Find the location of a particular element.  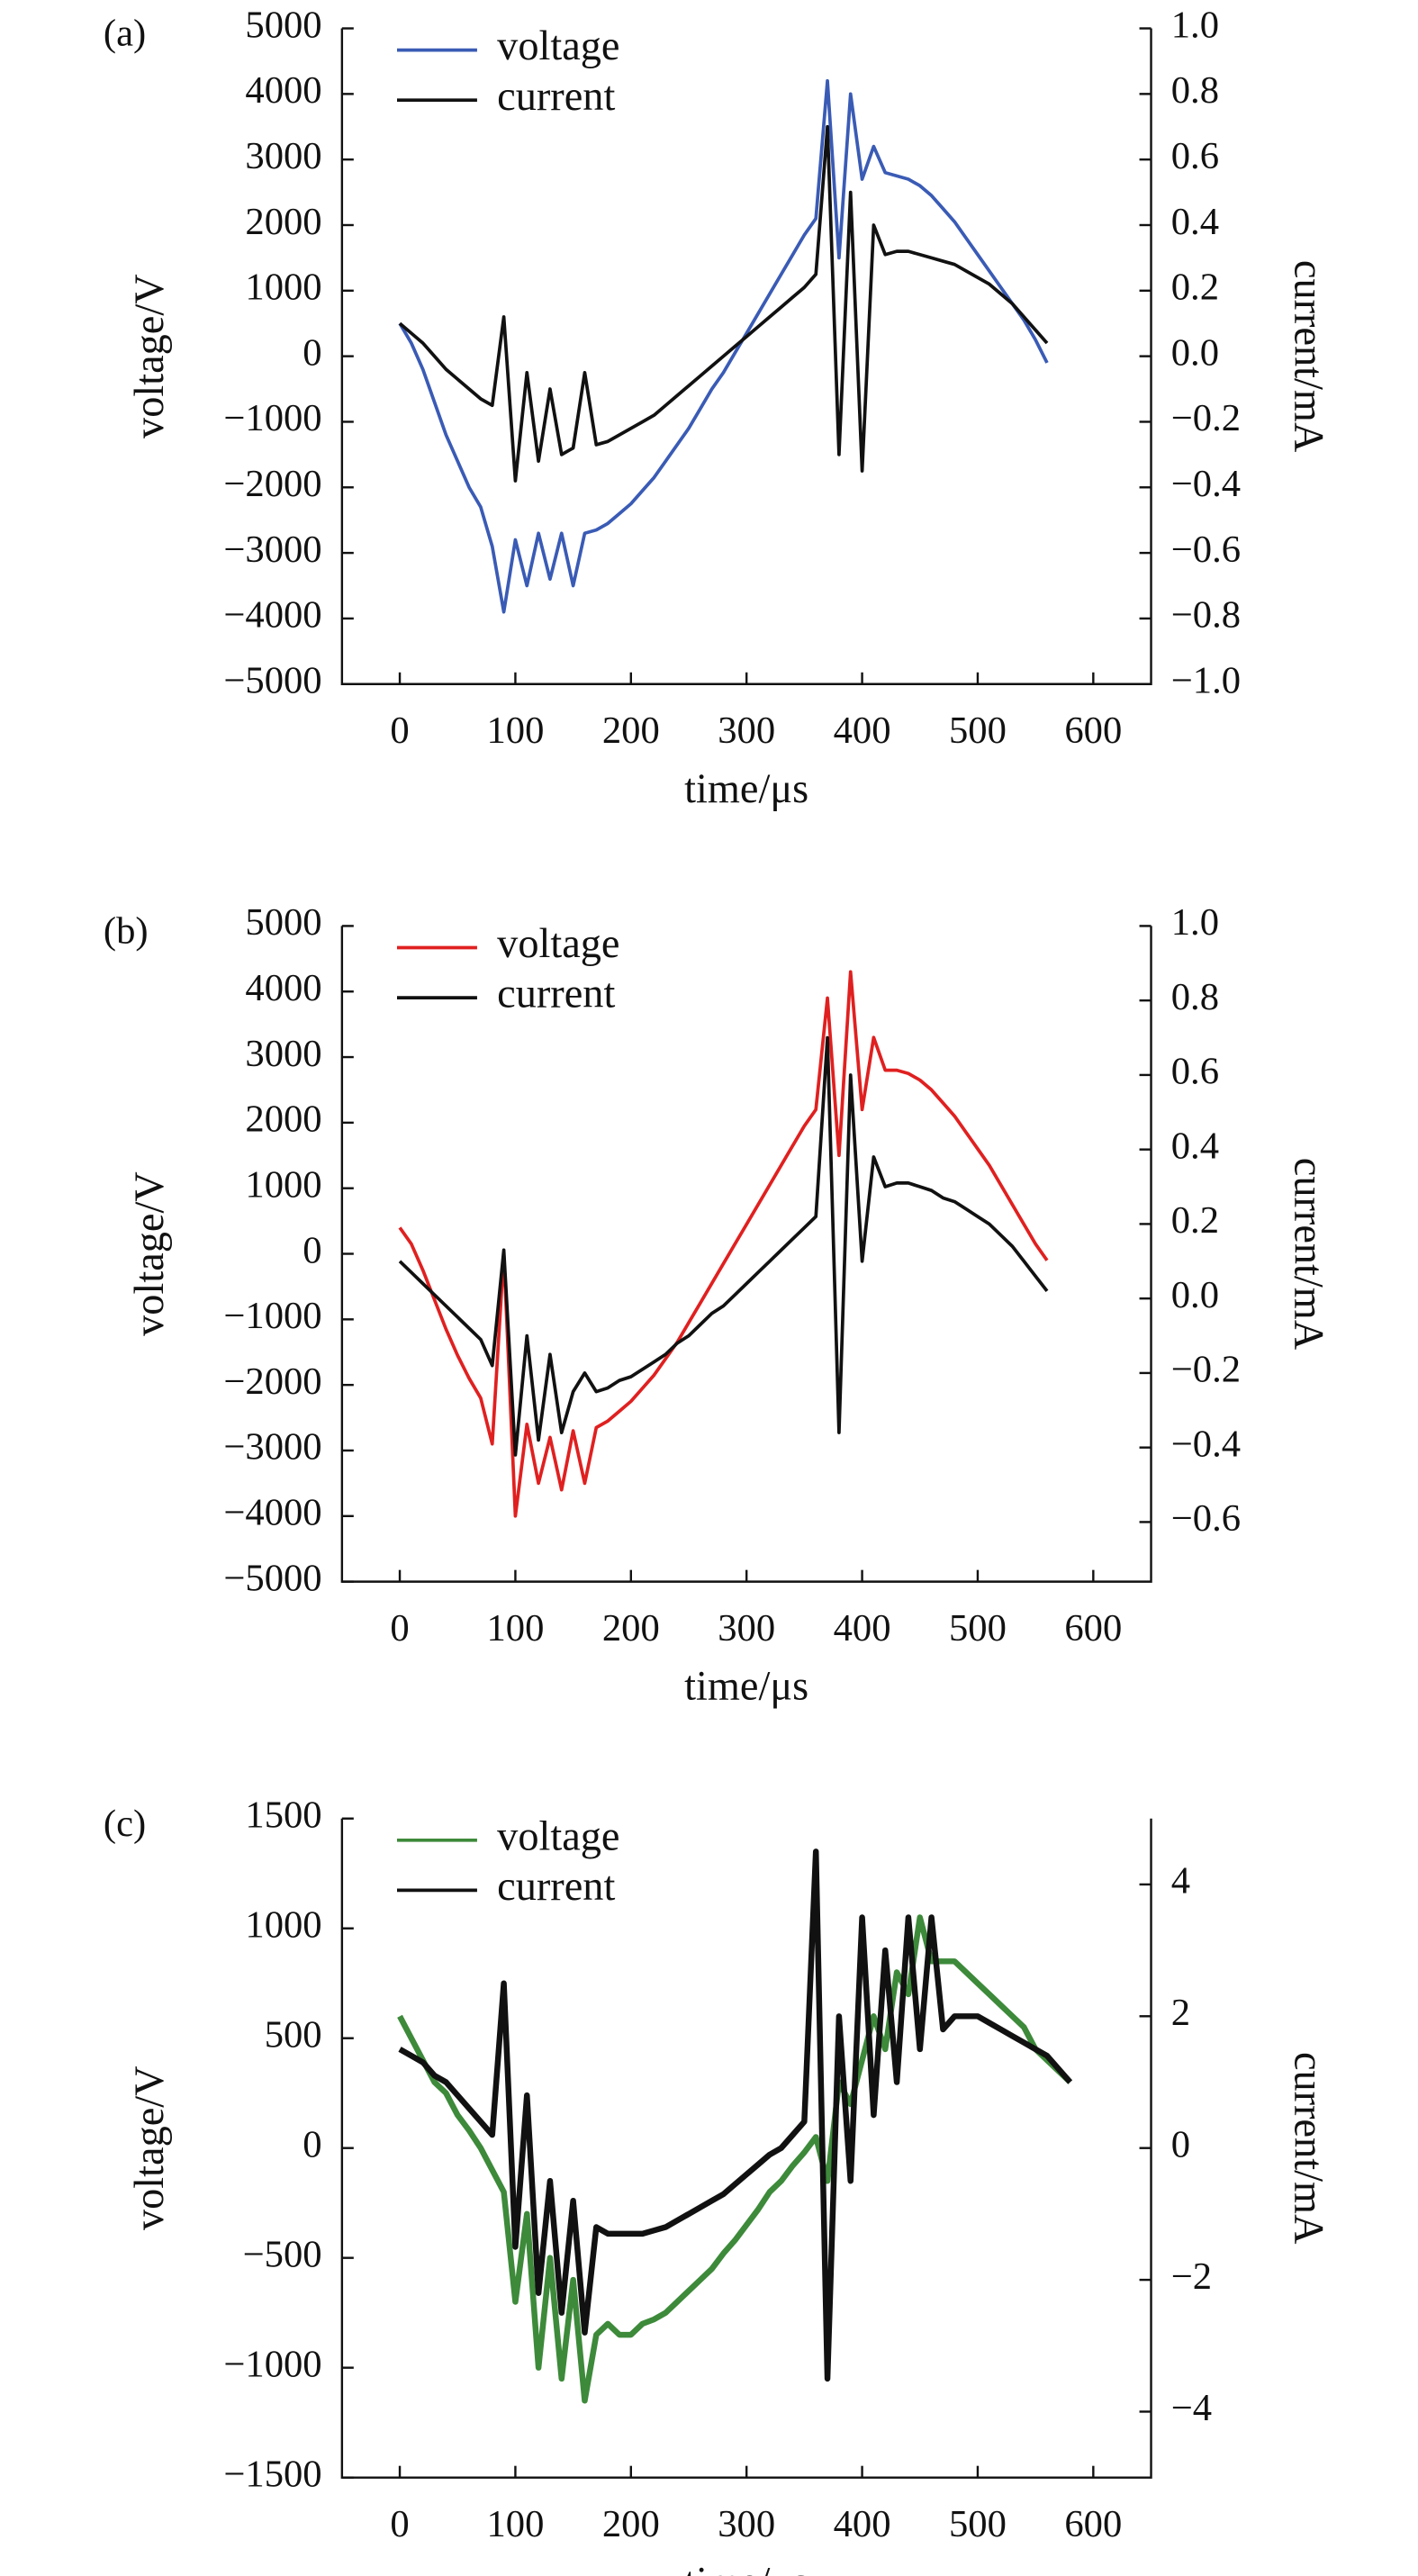

y2-tick-label: 2 is located at coordinates (1180, 2013).